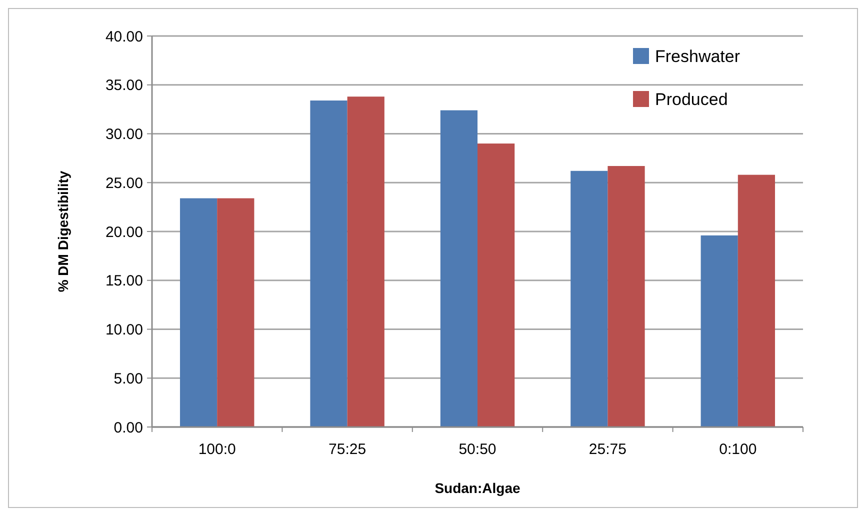 The width and height of the screenshot is (866, 516). Describe the element at coordinates (217, 449) in the screenshot. I see `x-tick-label: 100:0` at that location.